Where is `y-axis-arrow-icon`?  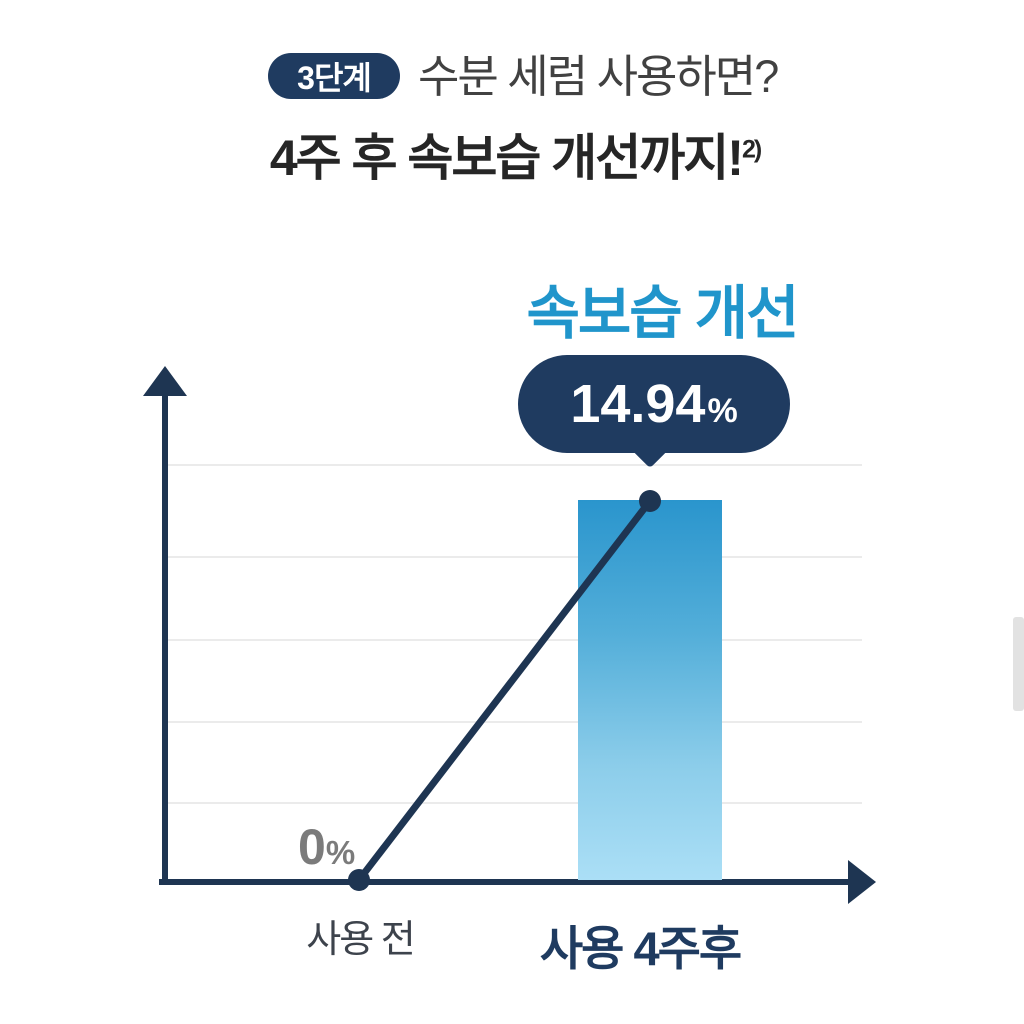 y-axis-arrow-icon is located at coordinates (165, 381).